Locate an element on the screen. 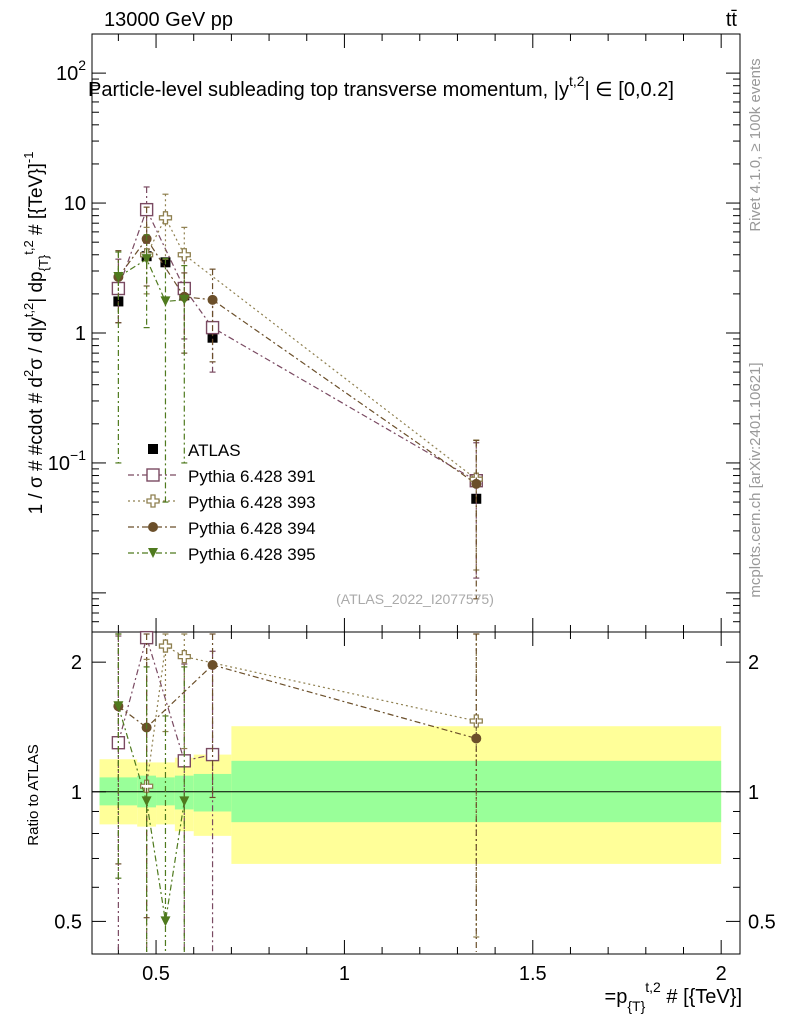 This screenshot has height=1024, width=786. ratio-y-tick-label-left: 0.5 is located at coordinates (68, 922).